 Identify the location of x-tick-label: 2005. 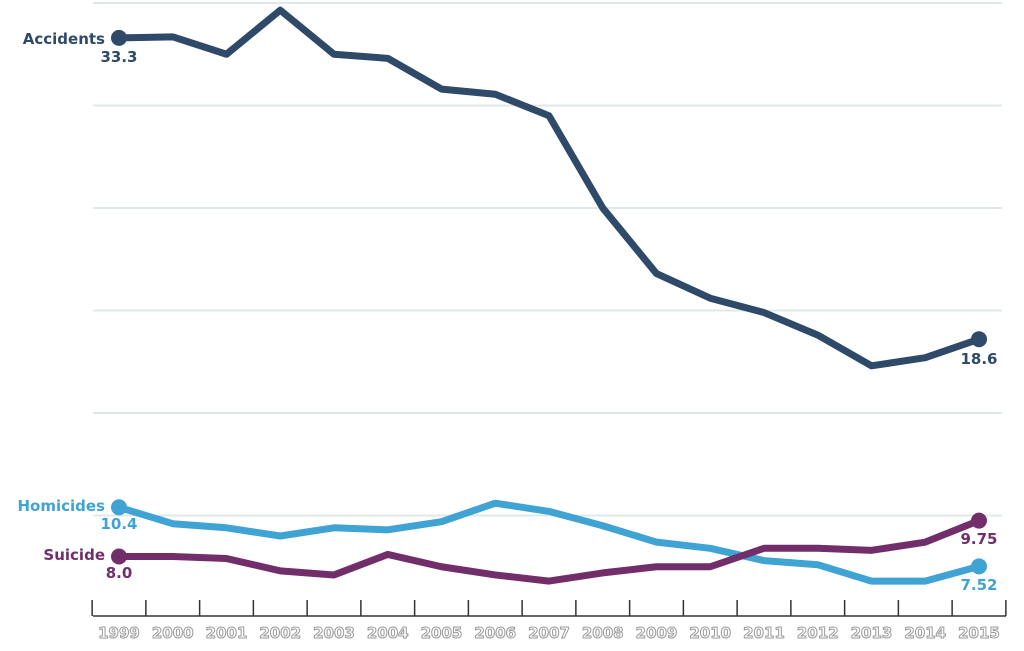
(442, 633).